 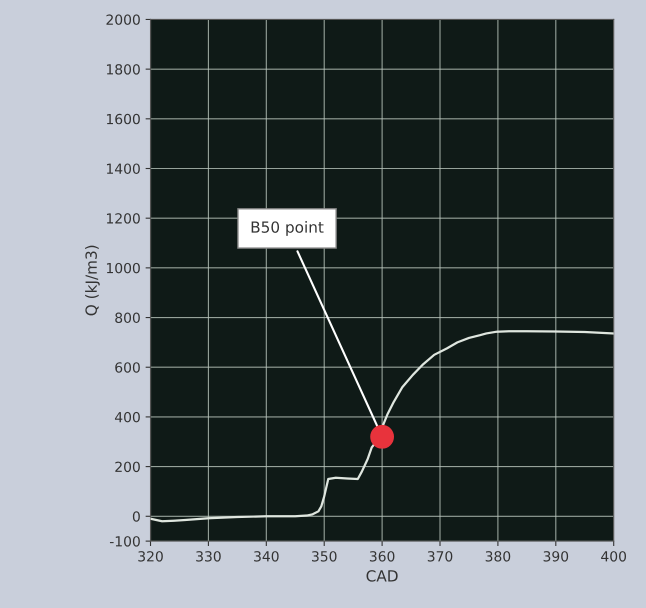 I want to click on x-tick-label: 360, so click(x=382, y=556).